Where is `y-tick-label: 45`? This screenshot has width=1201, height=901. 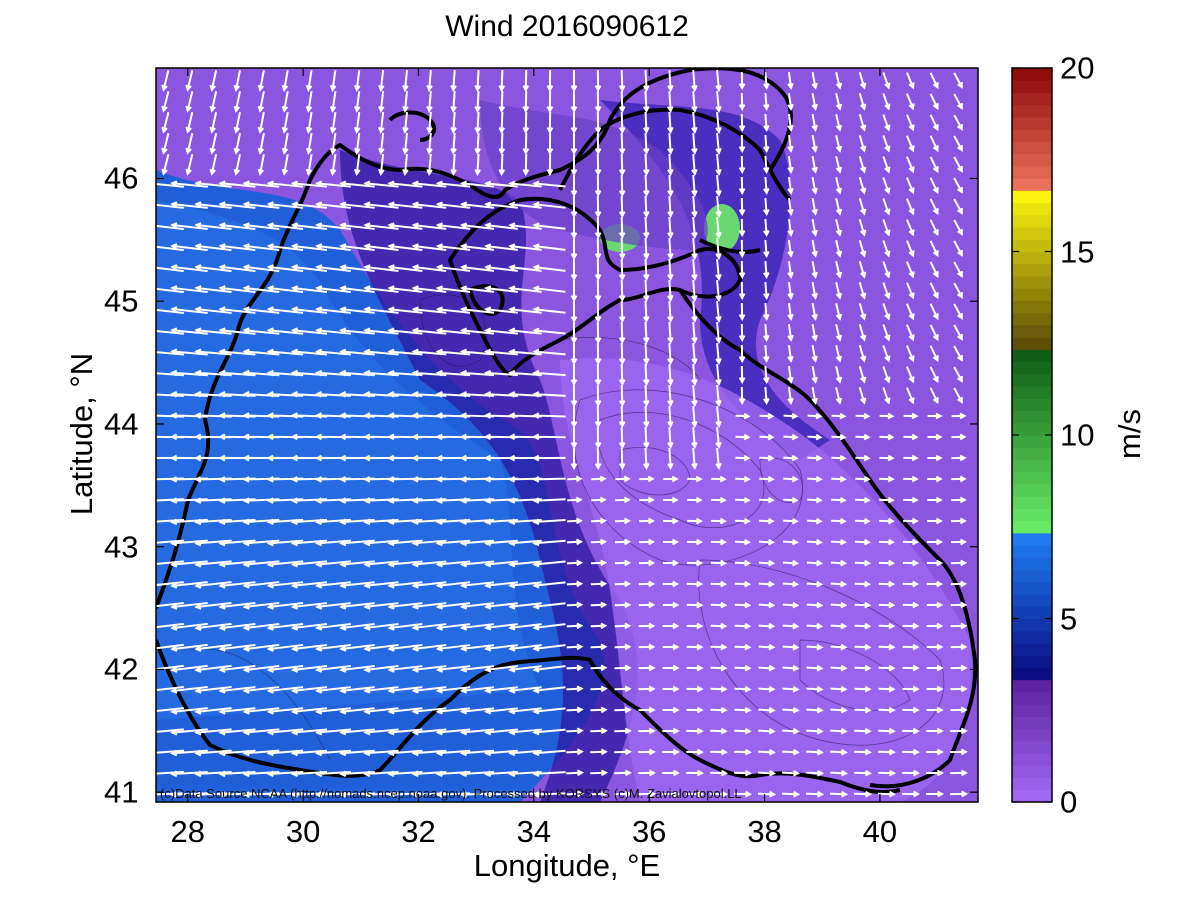
y-tick-label: 45 is located at coordinates (121, 301).